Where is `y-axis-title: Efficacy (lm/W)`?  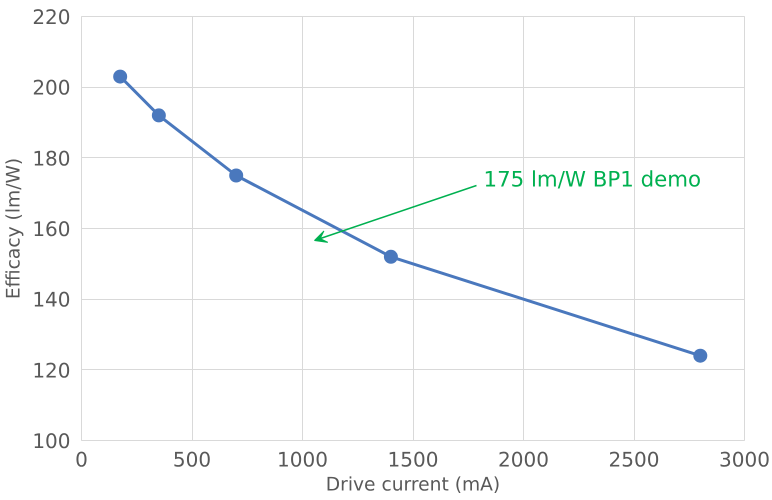
y-axis-title: Efficacy (lm/W) is located at coordinates (13, 229).